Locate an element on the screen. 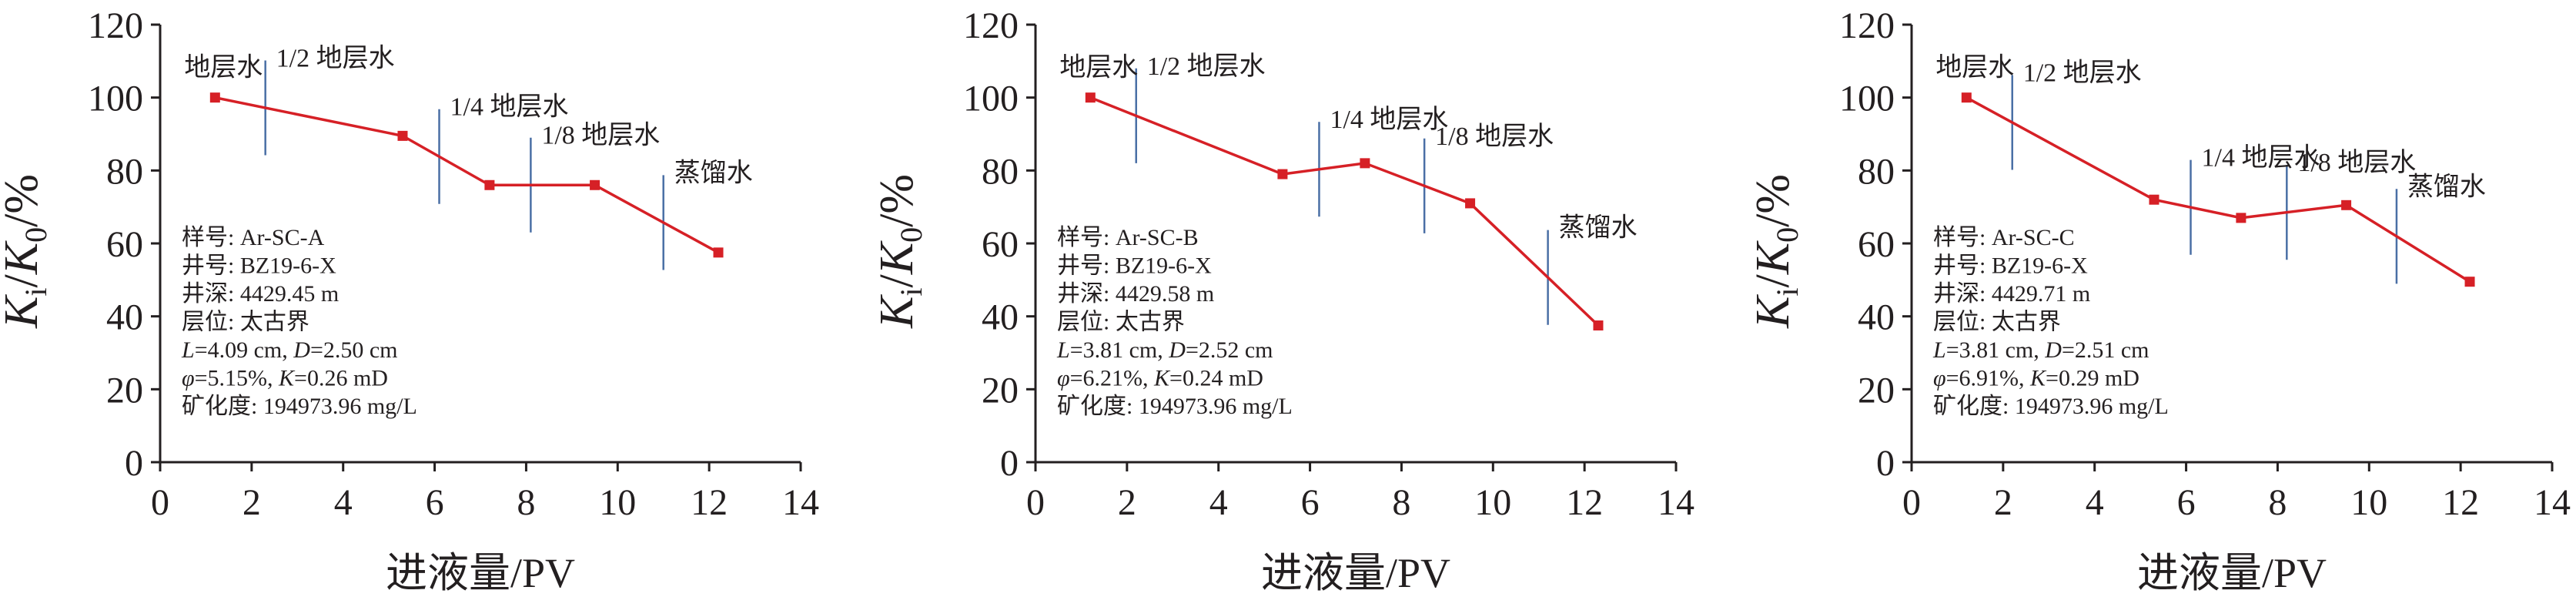 This screenshot has height=607, width=2576. info-diameter-value: =2.52 cm is located at coordinates (1230, 350).